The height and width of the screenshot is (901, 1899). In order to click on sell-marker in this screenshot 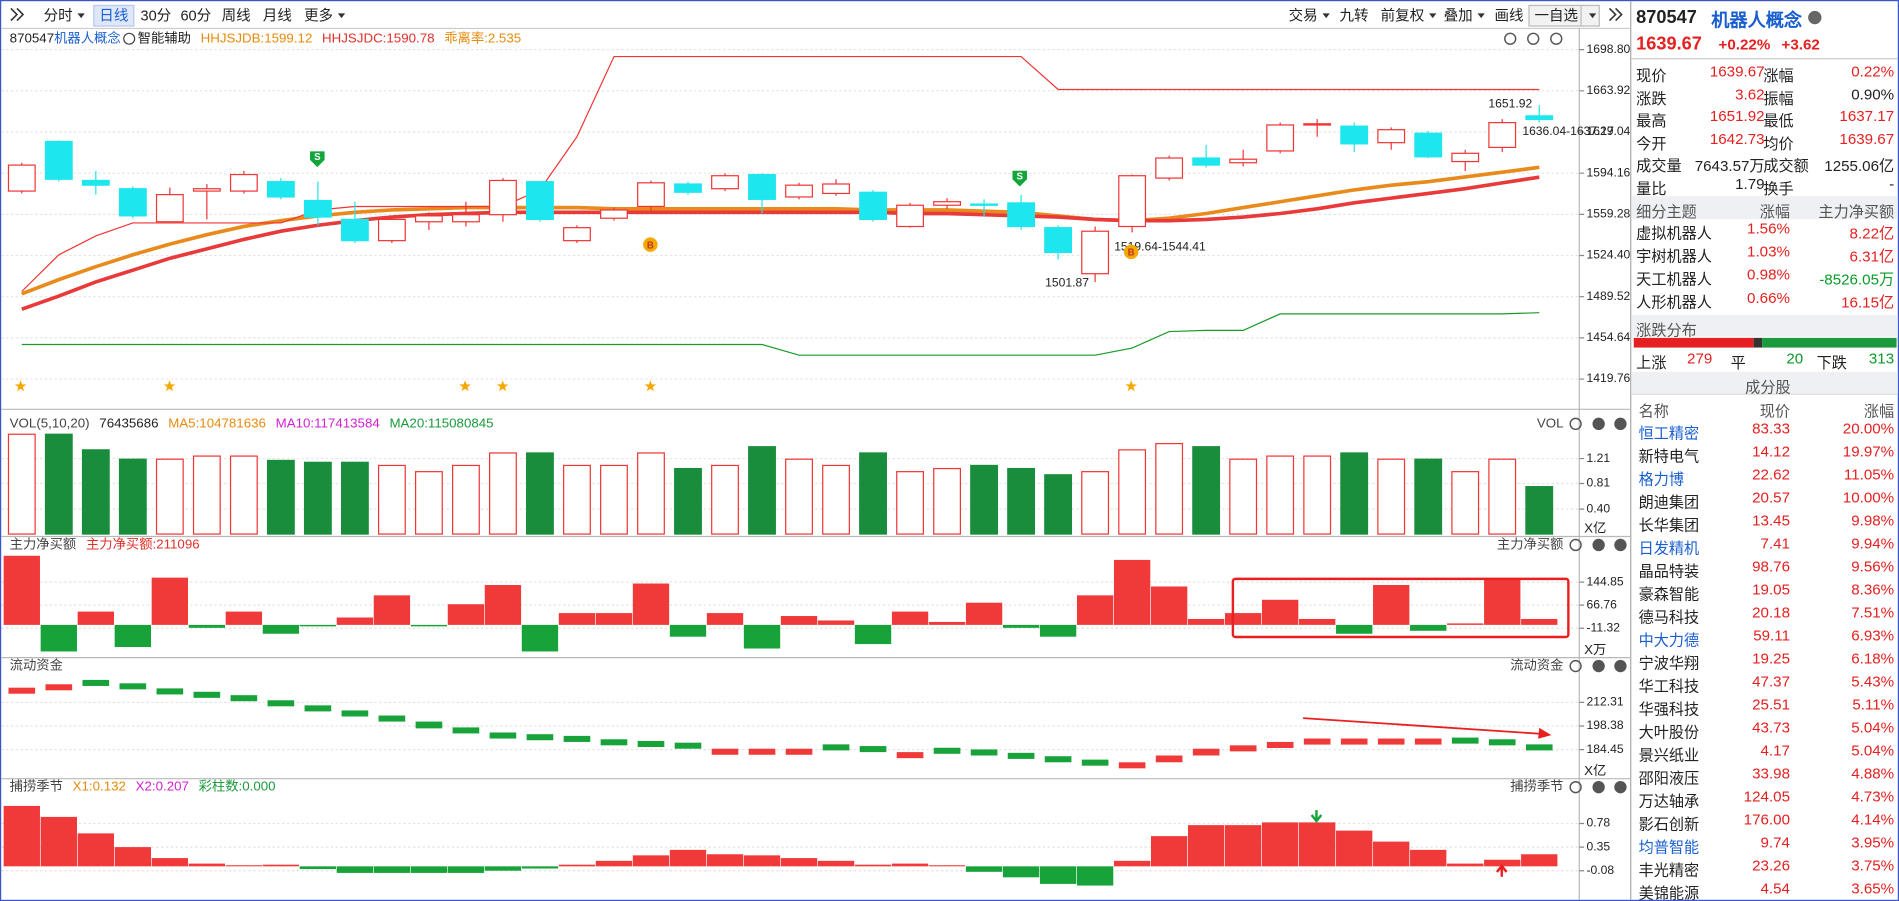, I will do `click(1020, 178)`.